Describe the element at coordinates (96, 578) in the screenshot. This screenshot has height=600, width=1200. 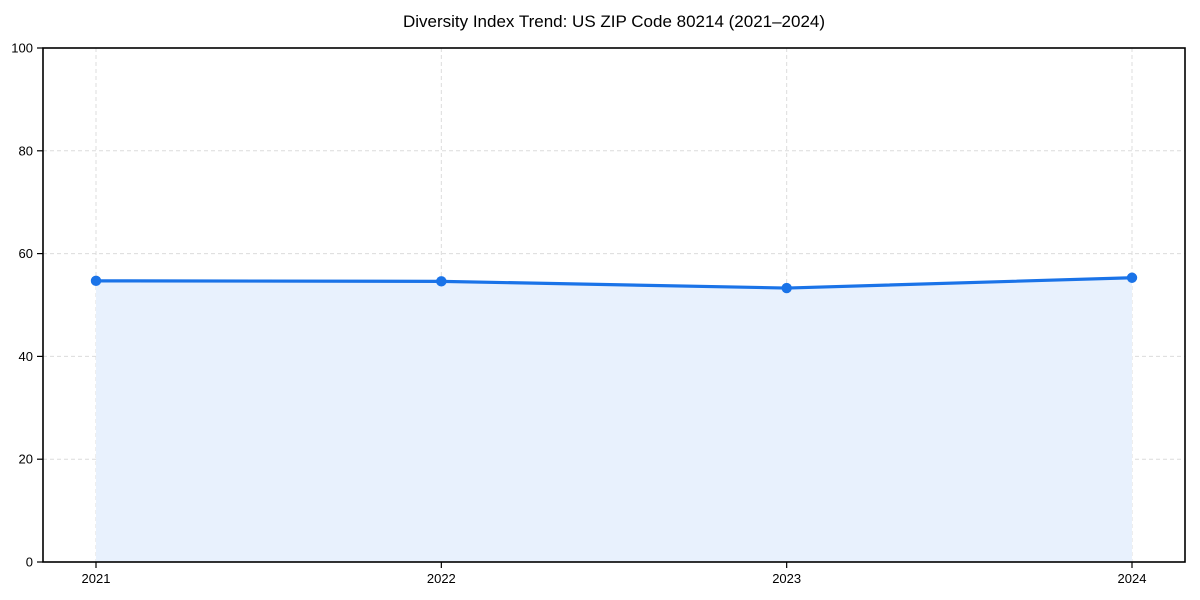
I see `x-axis-tick-label: 2021` at that location.